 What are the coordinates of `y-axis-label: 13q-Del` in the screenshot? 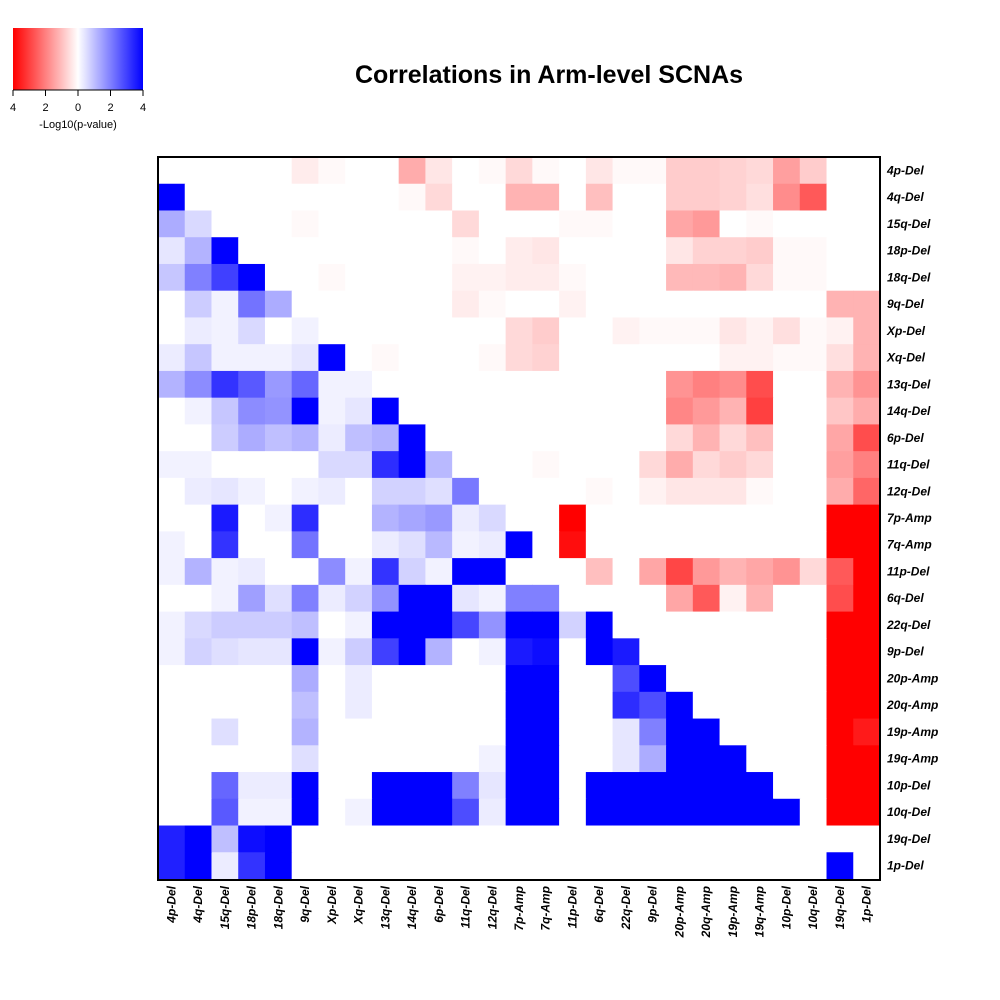 It's located at (909, 384).